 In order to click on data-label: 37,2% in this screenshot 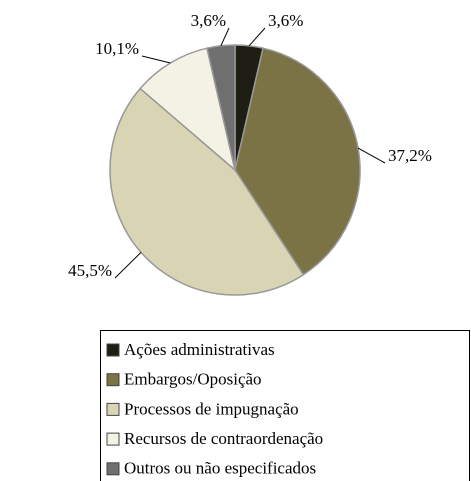, I will do `click(410, 155)`.